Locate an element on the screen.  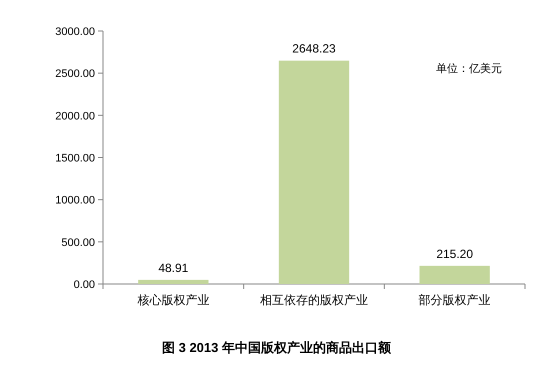
y-tick-label: 0.00 is located at coordinates (84, 285).